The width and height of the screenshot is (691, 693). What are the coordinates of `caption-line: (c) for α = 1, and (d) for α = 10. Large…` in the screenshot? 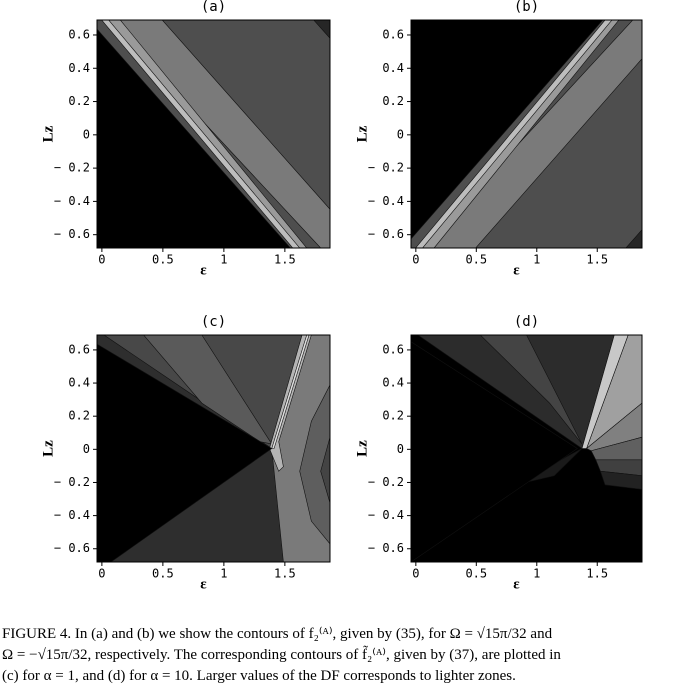 It's located at (259, 676).